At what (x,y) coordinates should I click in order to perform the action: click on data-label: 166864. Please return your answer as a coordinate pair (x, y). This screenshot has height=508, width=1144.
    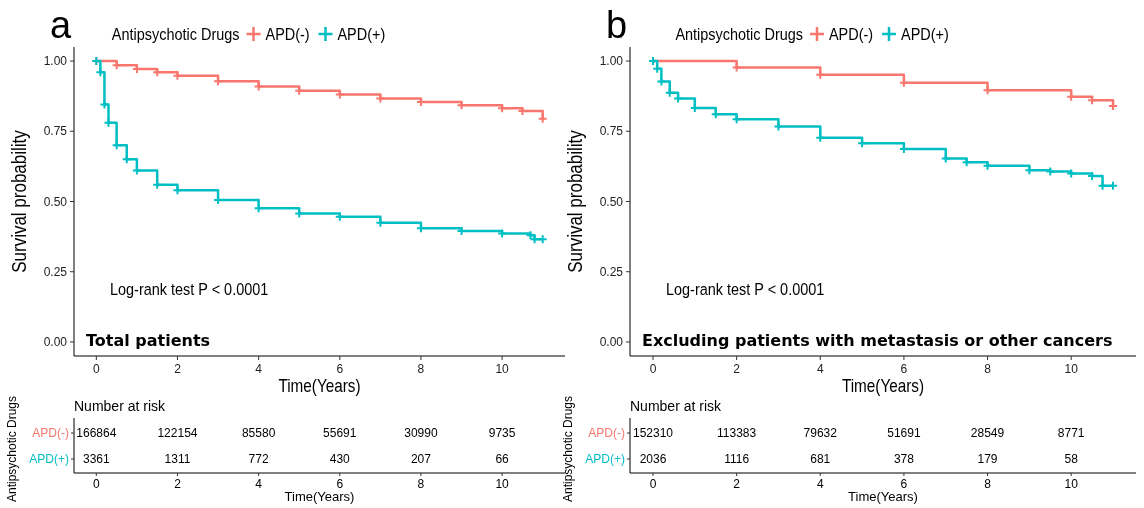
    Looking at the image, I should click on (96, 433).